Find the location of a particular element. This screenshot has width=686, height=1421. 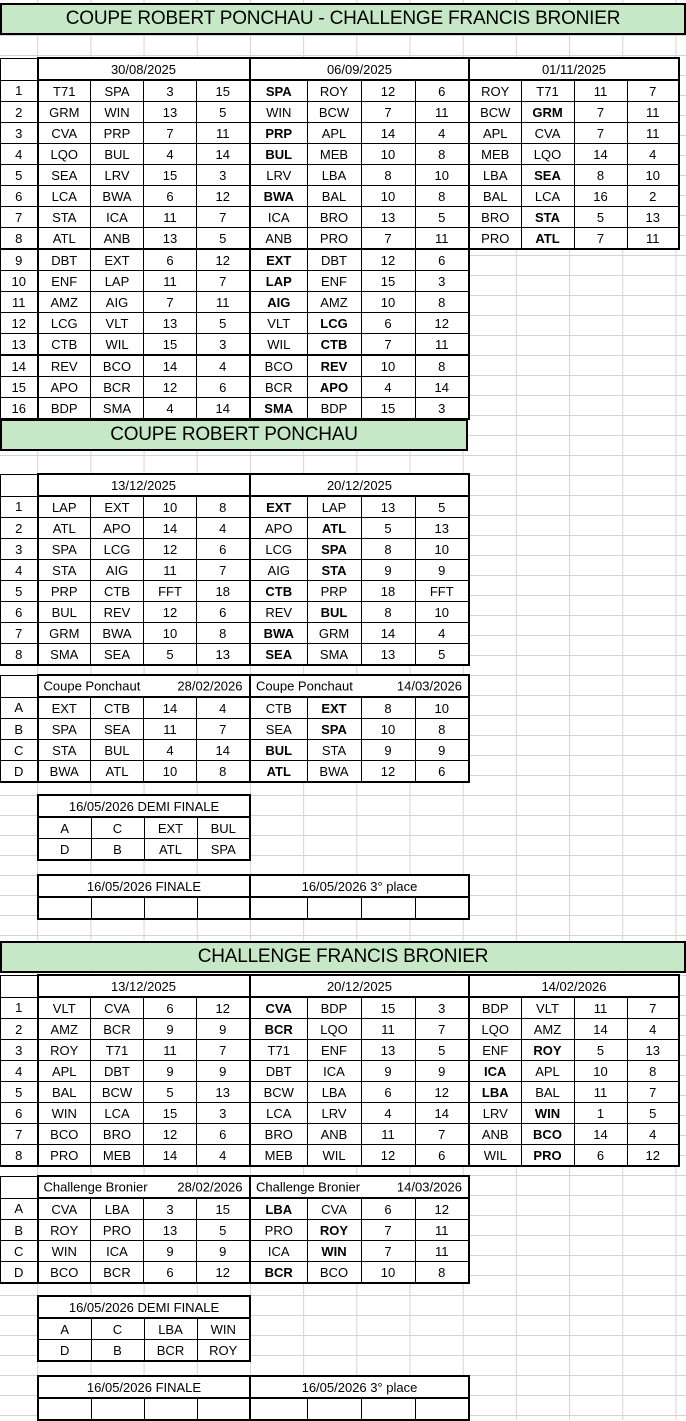

table-row: A C LBA WIN is located at coordinates (144, 1328).